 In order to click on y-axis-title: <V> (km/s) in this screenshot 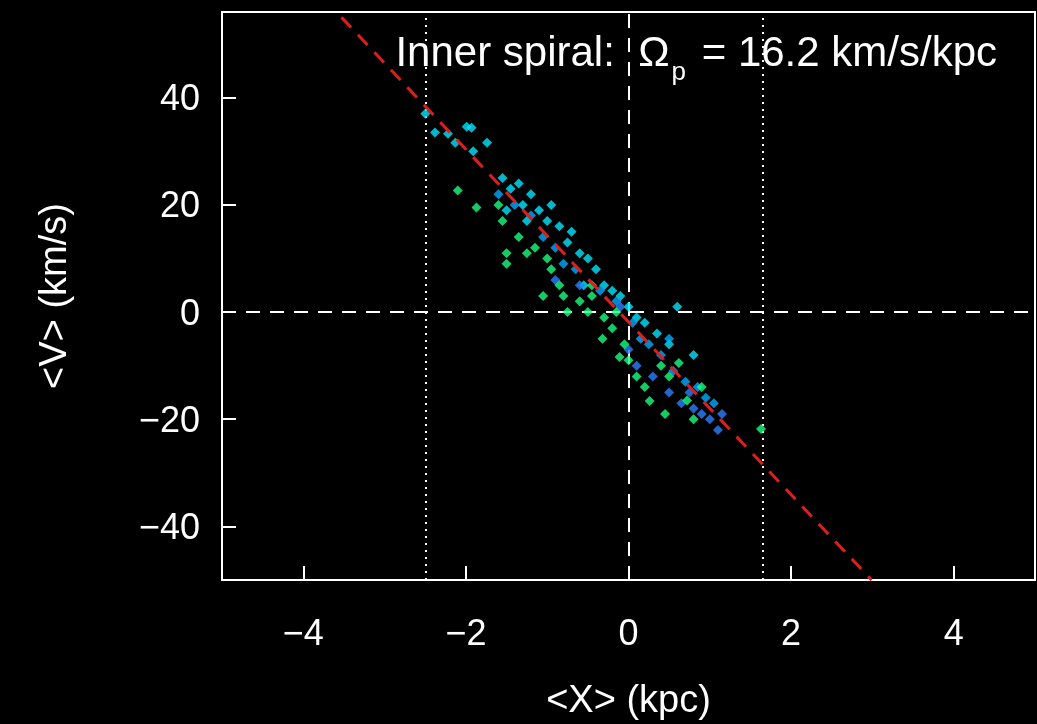, I will do `click(53, 296)`.